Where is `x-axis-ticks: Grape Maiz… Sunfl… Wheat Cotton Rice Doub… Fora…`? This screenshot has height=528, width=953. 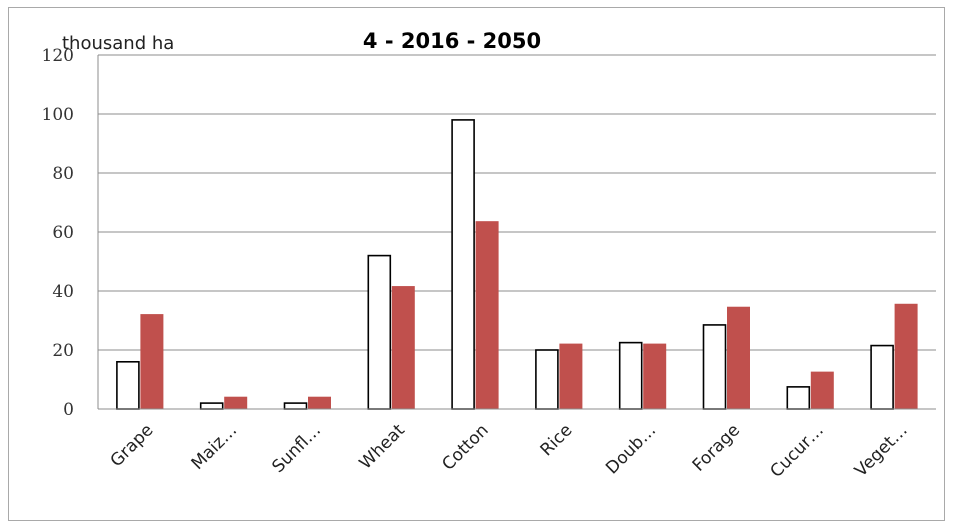 x-axis-ticks: Grape Maiz… Sunfl… Wheat Cotton Rice Doub… Fora… is located at coordinates (509, 451).